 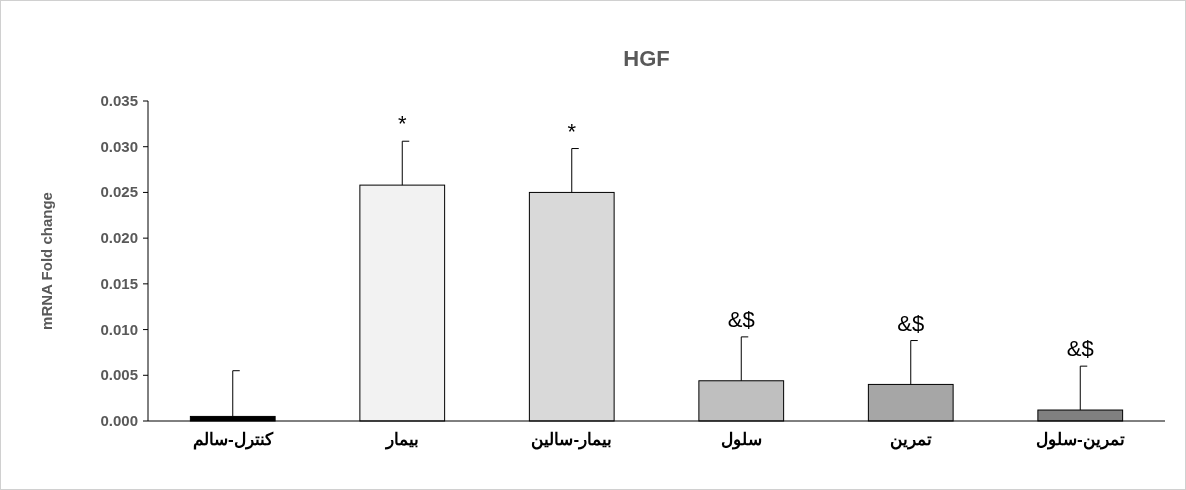 What do you see at coordinates (119, 238) in the screenshot?
I see `y-tick-label: 0.020` at bounding box center [119, 238].